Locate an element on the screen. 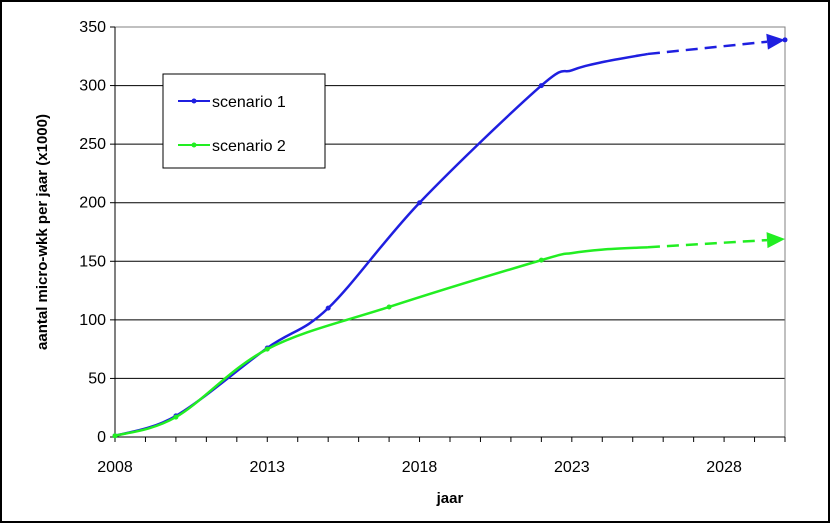 The height and width of the screenshot is (528, 830). x-tick-label: 2018 is located at coordinates (420, 467).